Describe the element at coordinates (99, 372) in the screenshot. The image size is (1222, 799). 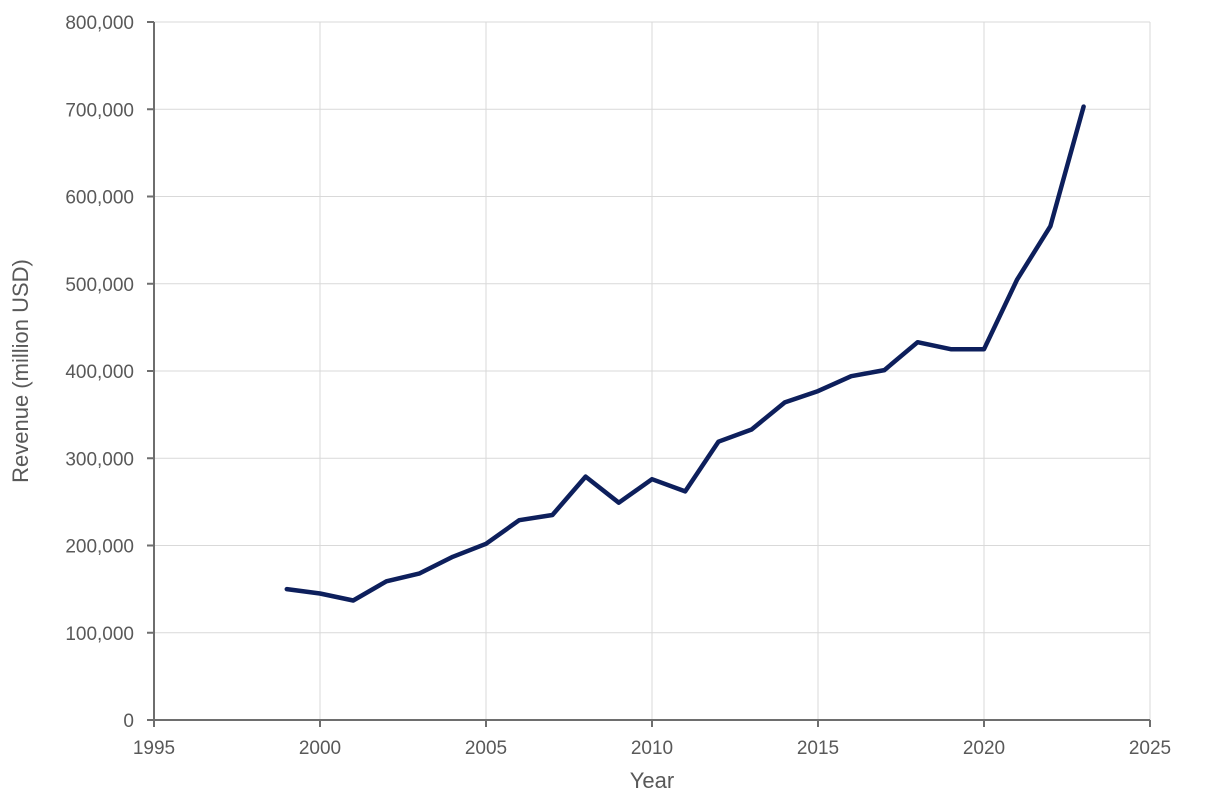
I see `y-tick-label: 400,000` at that location.